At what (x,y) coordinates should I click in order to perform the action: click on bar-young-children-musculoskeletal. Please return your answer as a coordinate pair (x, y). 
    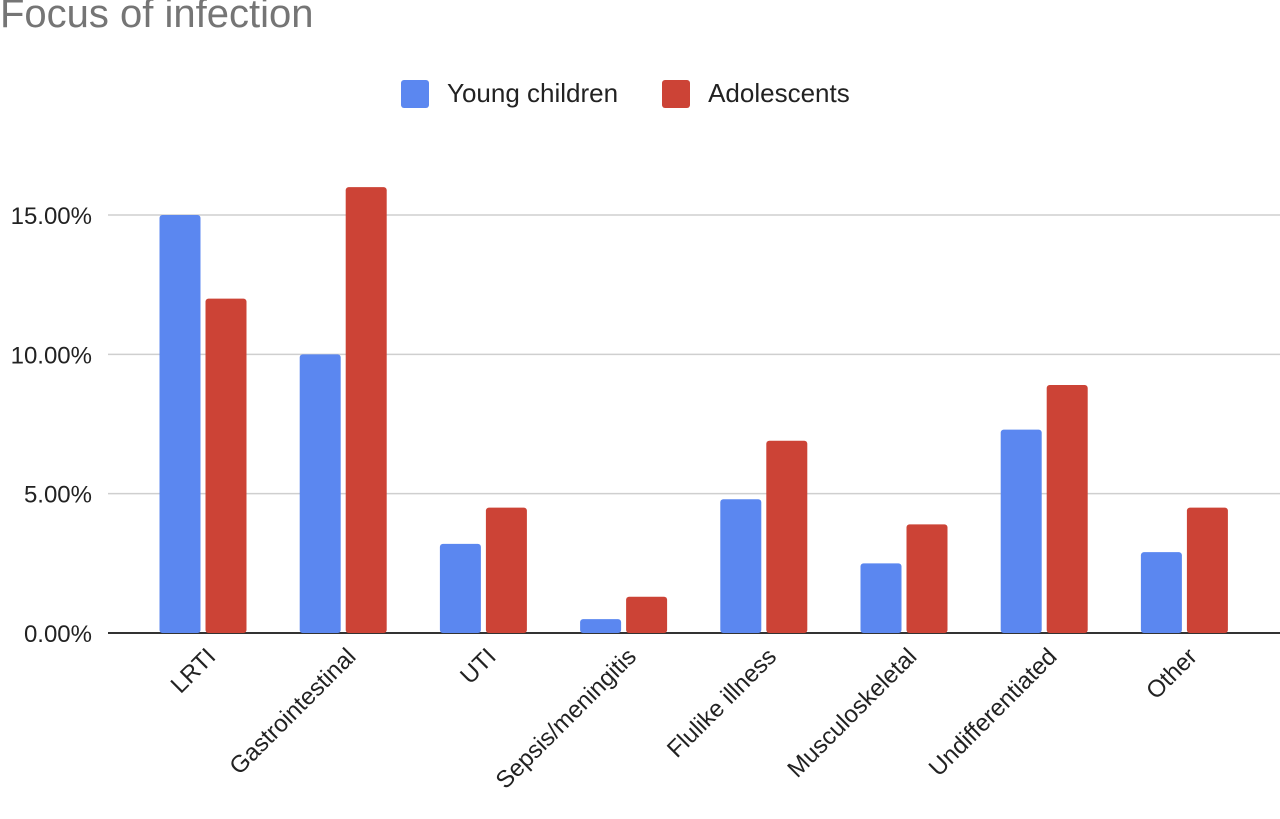
    Looking at the image, I should click on (881, 598).